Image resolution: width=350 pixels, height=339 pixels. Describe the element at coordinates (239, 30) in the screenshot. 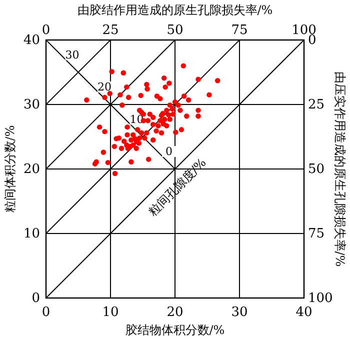

I see `x2-tick-label: 75` at that location.